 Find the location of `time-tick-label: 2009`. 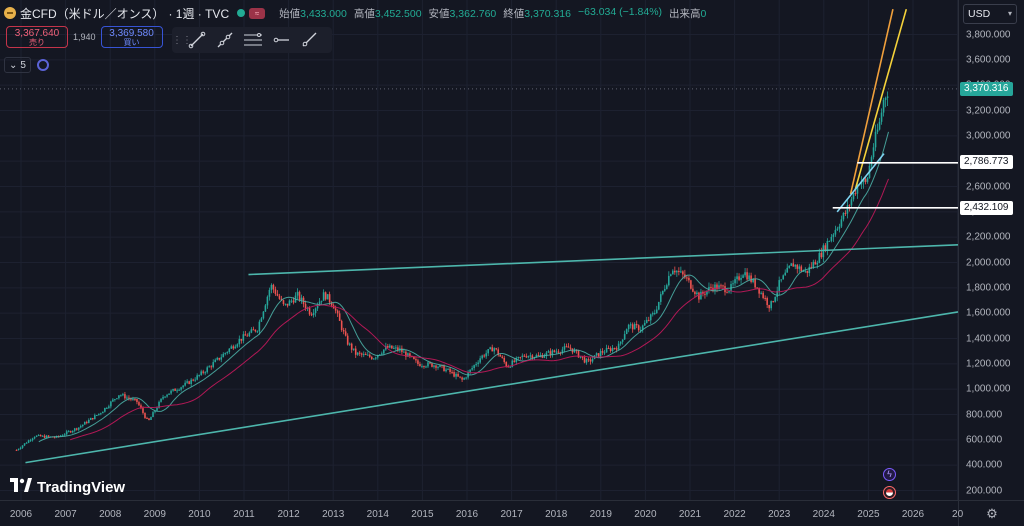

time-tick-label: 2009 is located at coordinates (154, 514).